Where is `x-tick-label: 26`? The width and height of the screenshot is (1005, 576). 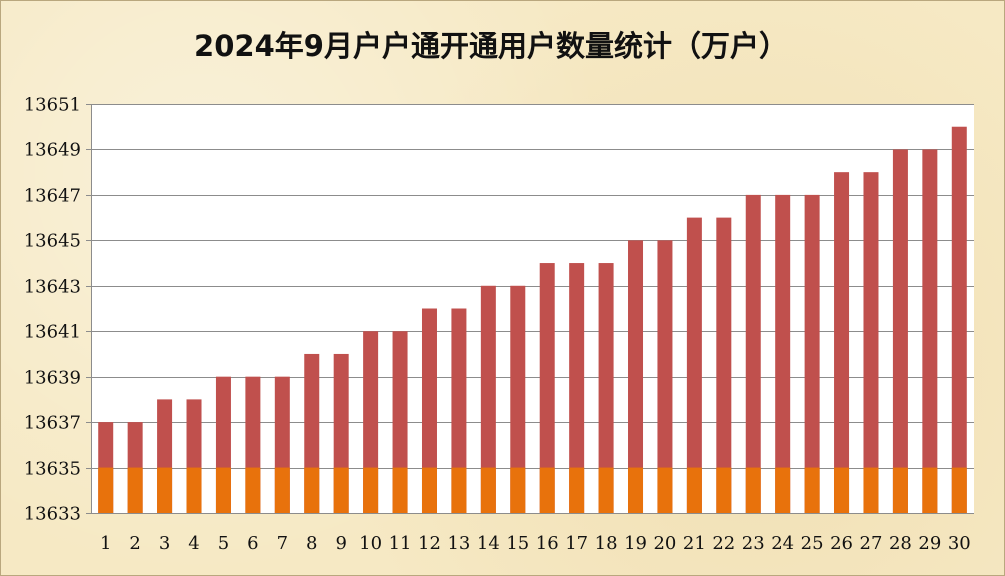 x-tick-label: 26 is located at coordinates (841, 543).